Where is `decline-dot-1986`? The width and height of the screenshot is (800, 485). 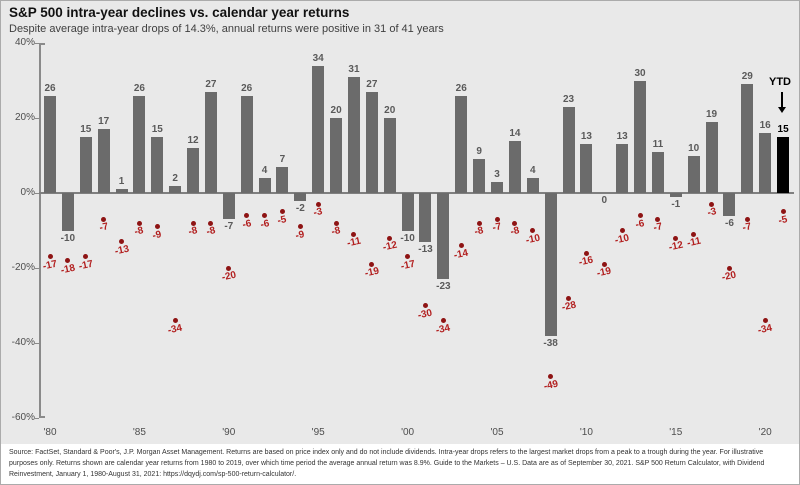 decline-dot-1986 is located at coordinates (157, 227).